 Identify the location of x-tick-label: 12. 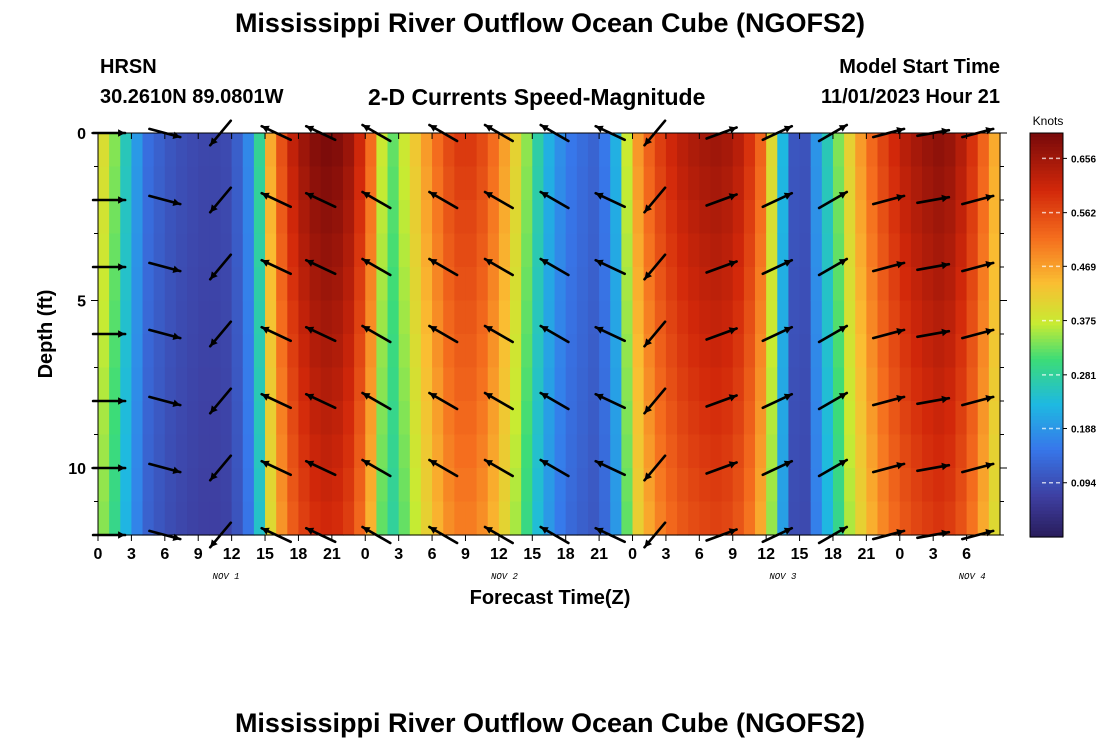
(499, 554).